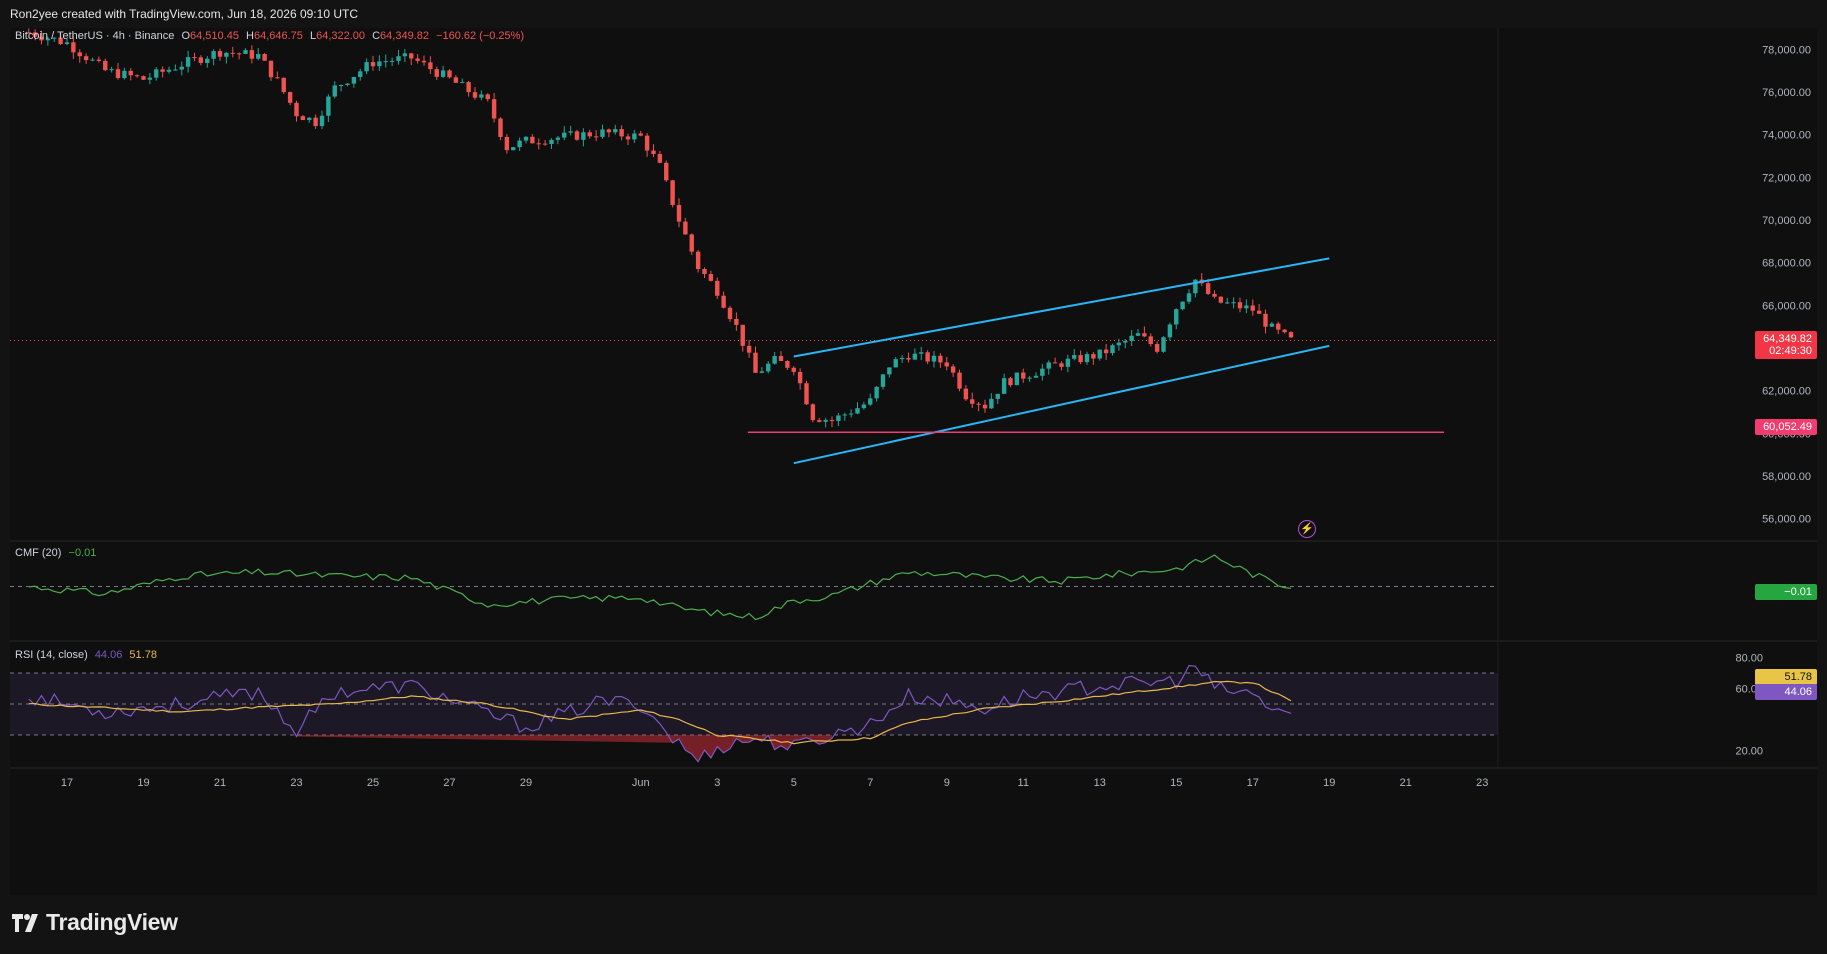 The width and height of the screenshot is (1827, 954). Describe the element at coordinates (1061, 404) in the screenshot. I see `channel-lower-line` at that location.